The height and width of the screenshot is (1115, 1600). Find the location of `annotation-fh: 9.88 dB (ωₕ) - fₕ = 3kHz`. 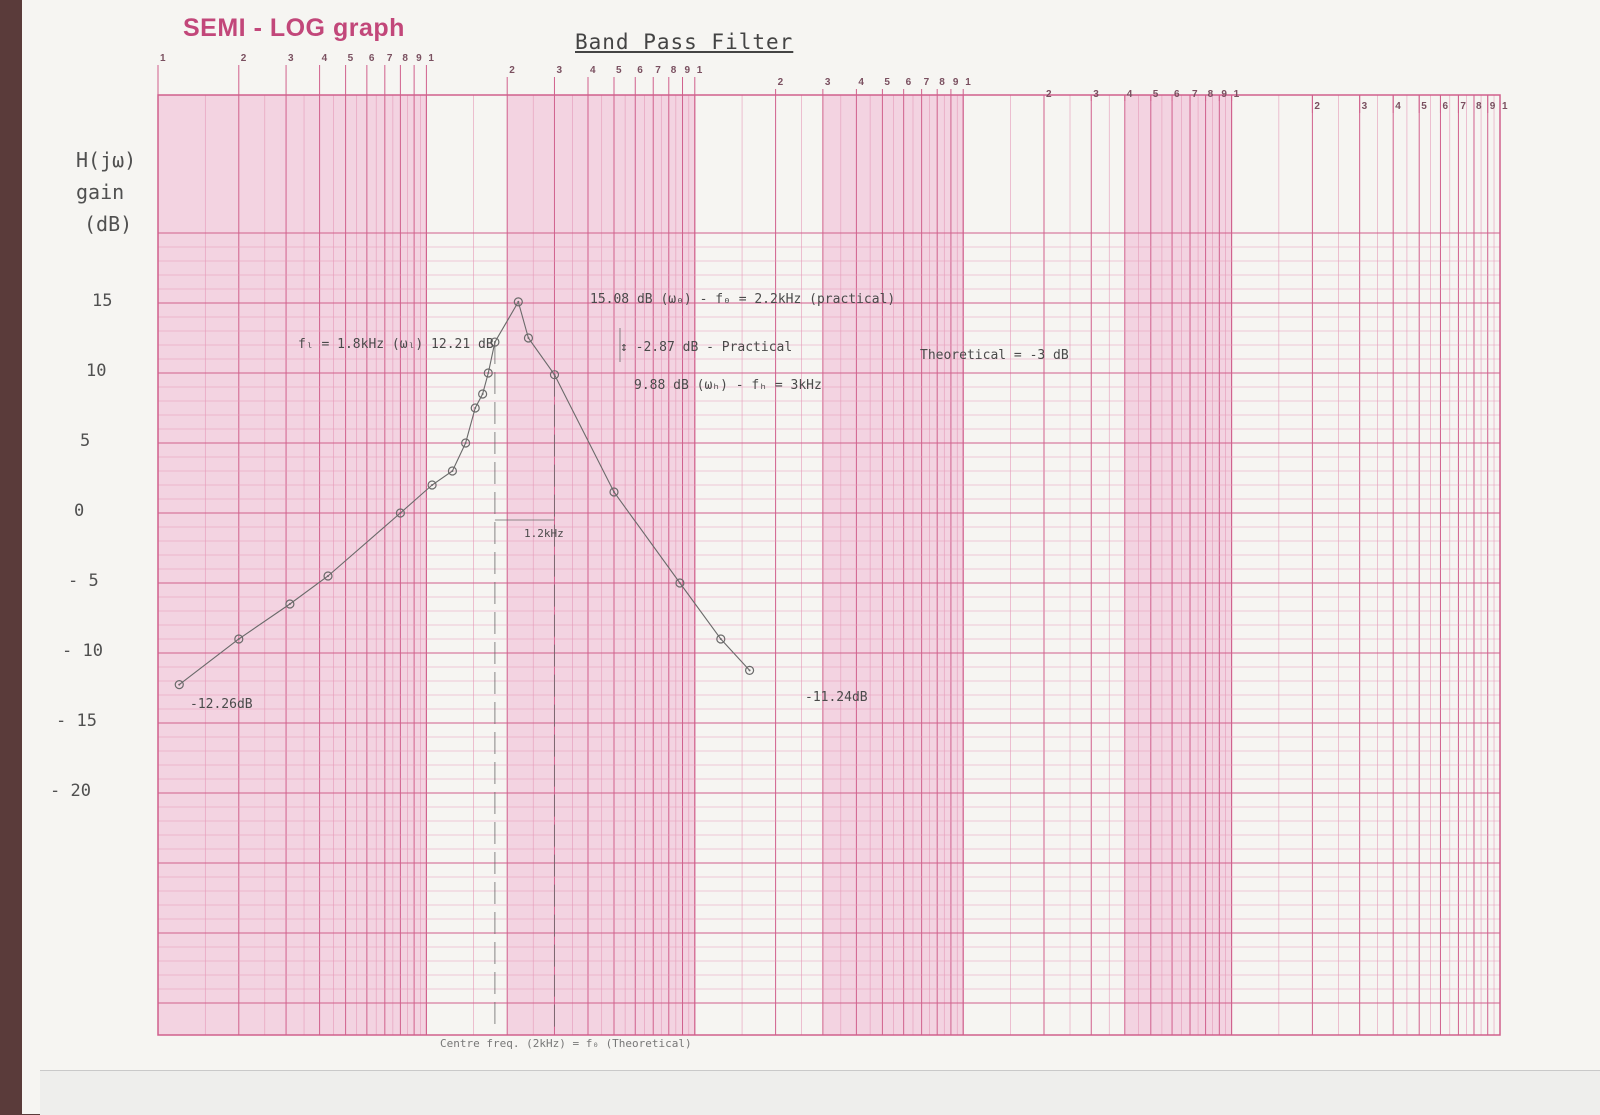

annotation-fh: 9.88 dB (ωₕ) - fₕ = 3kHz is located at coordinates (728, 385).